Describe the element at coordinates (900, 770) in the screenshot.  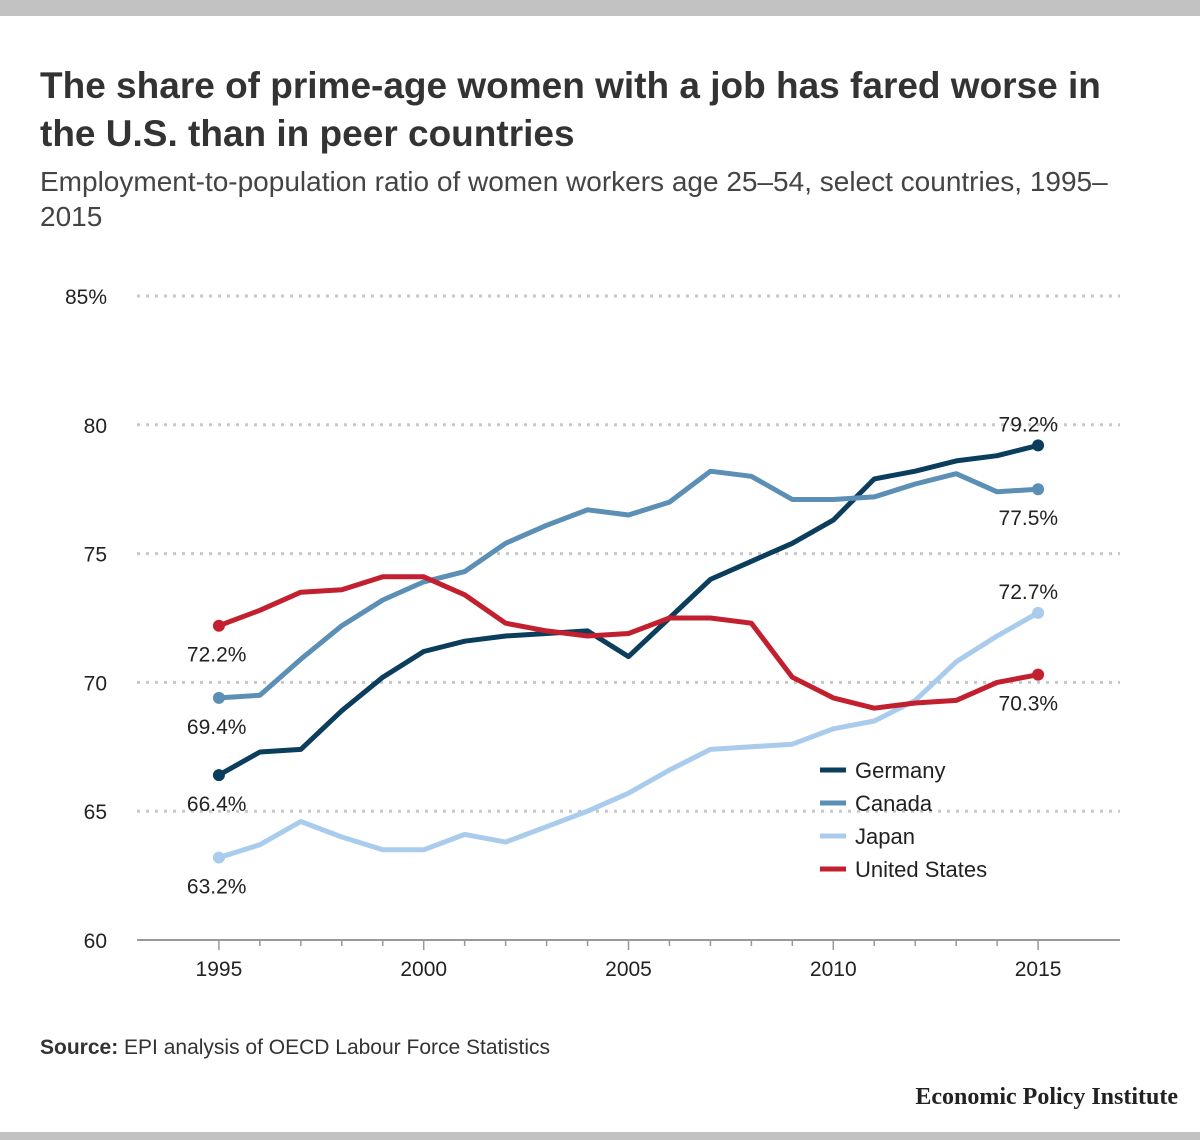
I see `legend-label-germany: Germany` at that location.